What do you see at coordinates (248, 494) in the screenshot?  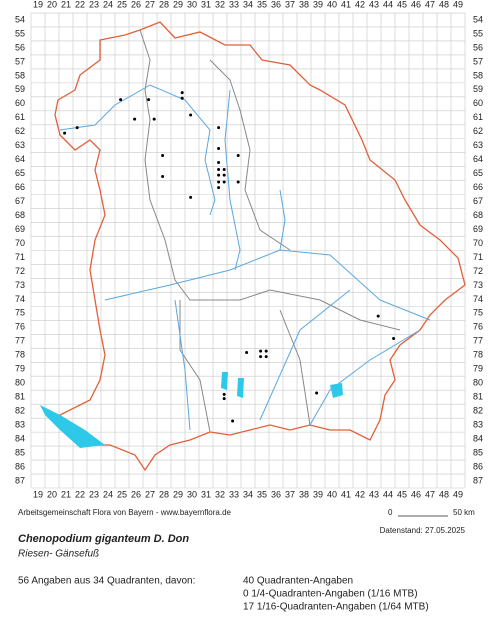 I see `column-label: 34` at bounding box center [248, 494].